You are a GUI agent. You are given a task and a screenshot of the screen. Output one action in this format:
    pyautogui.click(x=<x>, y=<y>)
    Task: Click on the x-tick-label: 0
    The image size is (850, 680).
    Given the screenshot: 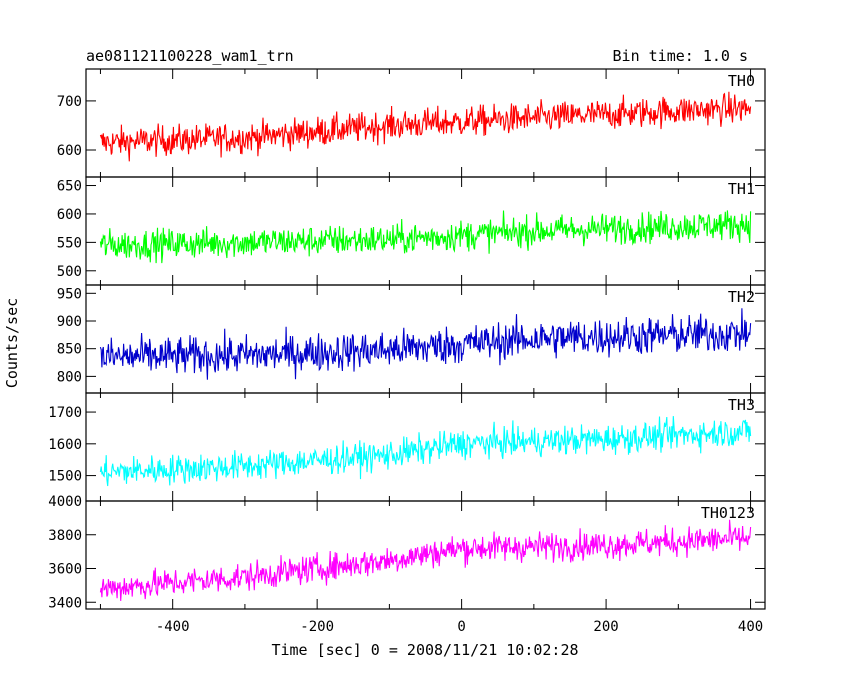 What is the action you would take?
    pyautogui.click(x=461, y=627)
    